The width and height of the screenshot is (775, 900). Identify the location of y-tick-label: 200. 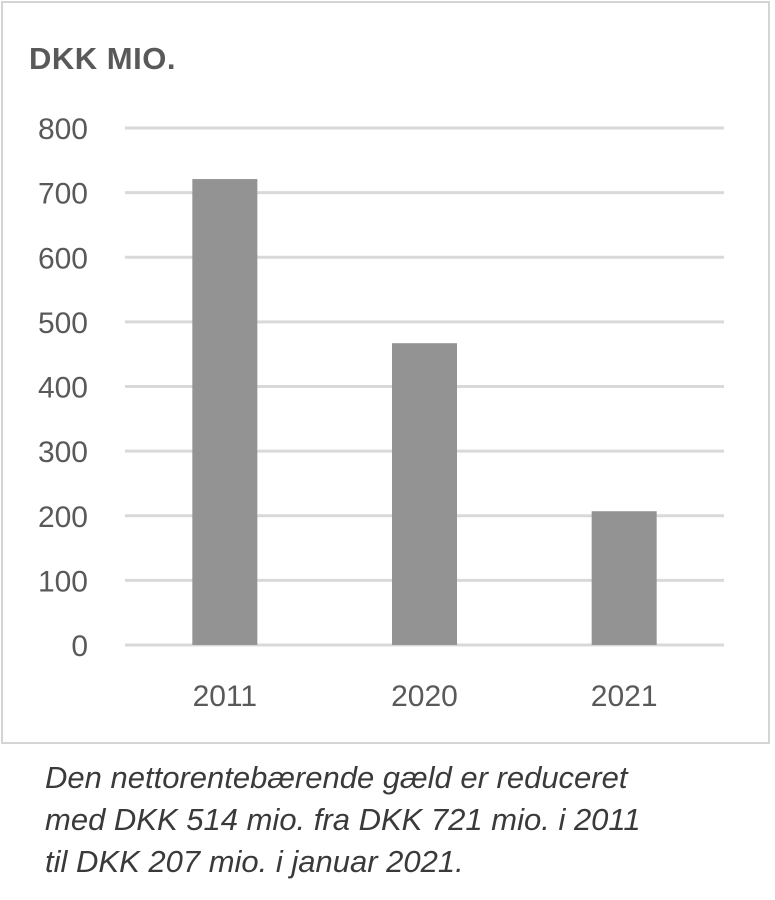
(63, 517).